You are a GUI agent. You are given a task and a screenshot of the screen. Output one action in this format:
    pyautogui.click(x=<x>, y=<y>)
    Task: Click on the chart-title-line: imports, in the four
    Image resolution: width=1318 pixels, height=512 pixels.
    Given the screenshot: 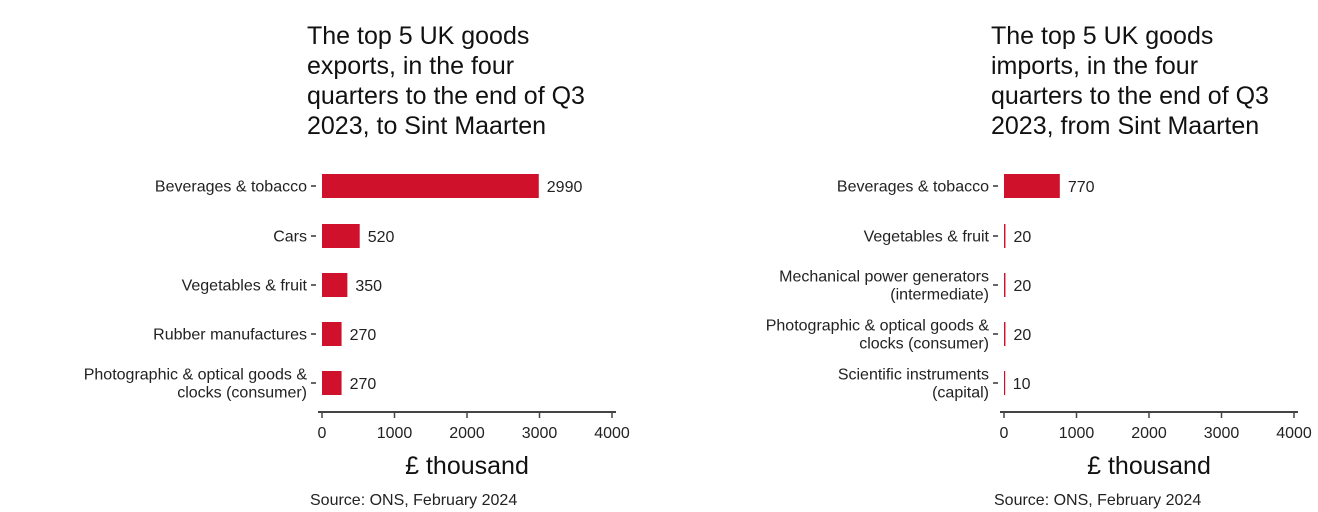 What is the action you would take?
    pyautogui.click(x=1094, y=66)
    